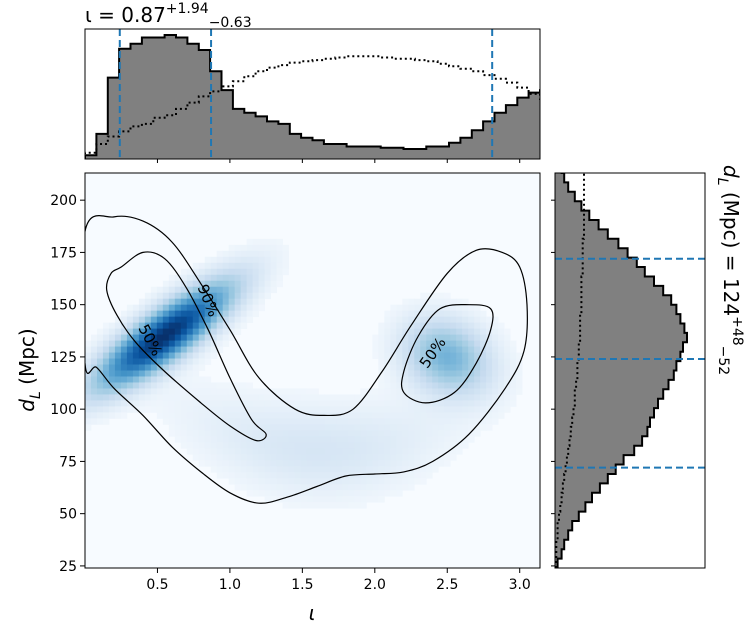 This screenshot has height=635, width=753. Describe the element at coordinates (63, 253) in the screenshot. I see `y-tick-label: 175` at that location.